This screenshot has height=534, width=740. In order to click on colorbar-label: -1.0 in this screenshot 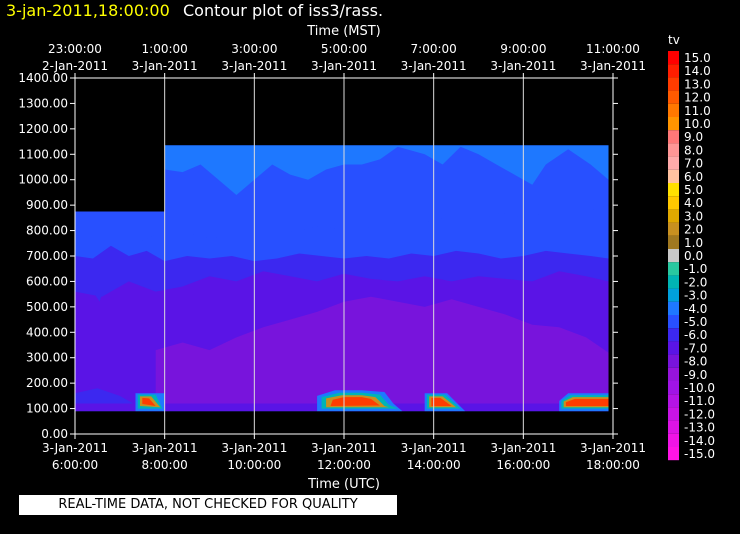, I will do `click(695, 269)`.